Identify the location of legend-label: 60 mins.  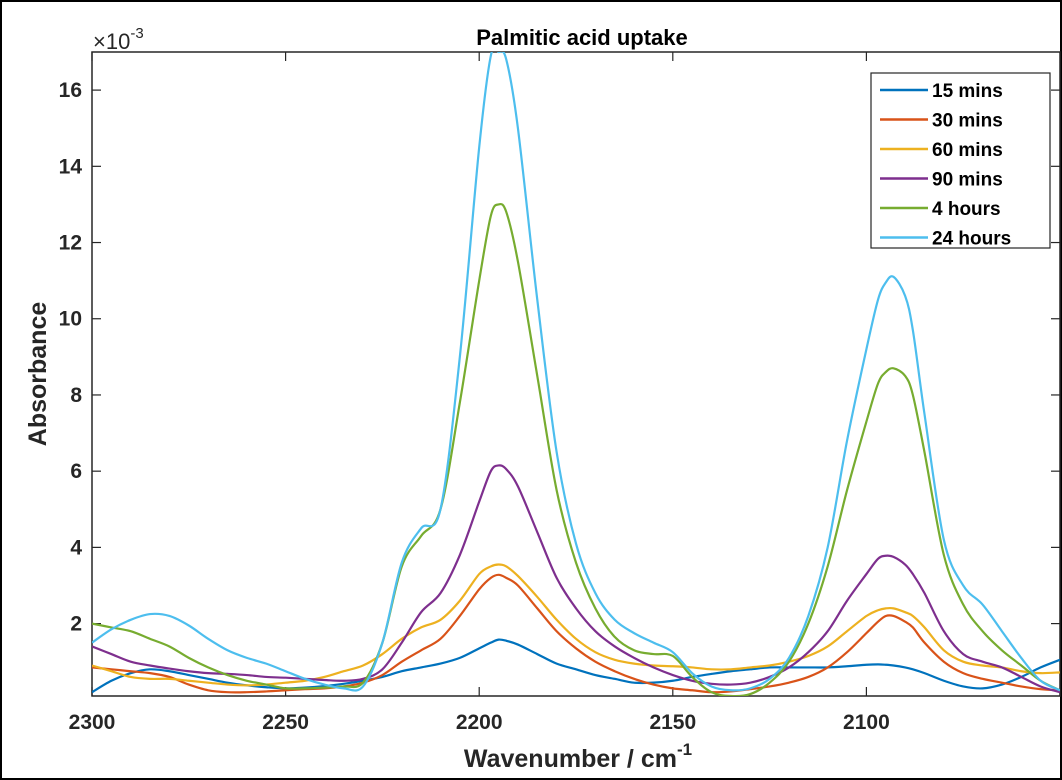
(967, 150).